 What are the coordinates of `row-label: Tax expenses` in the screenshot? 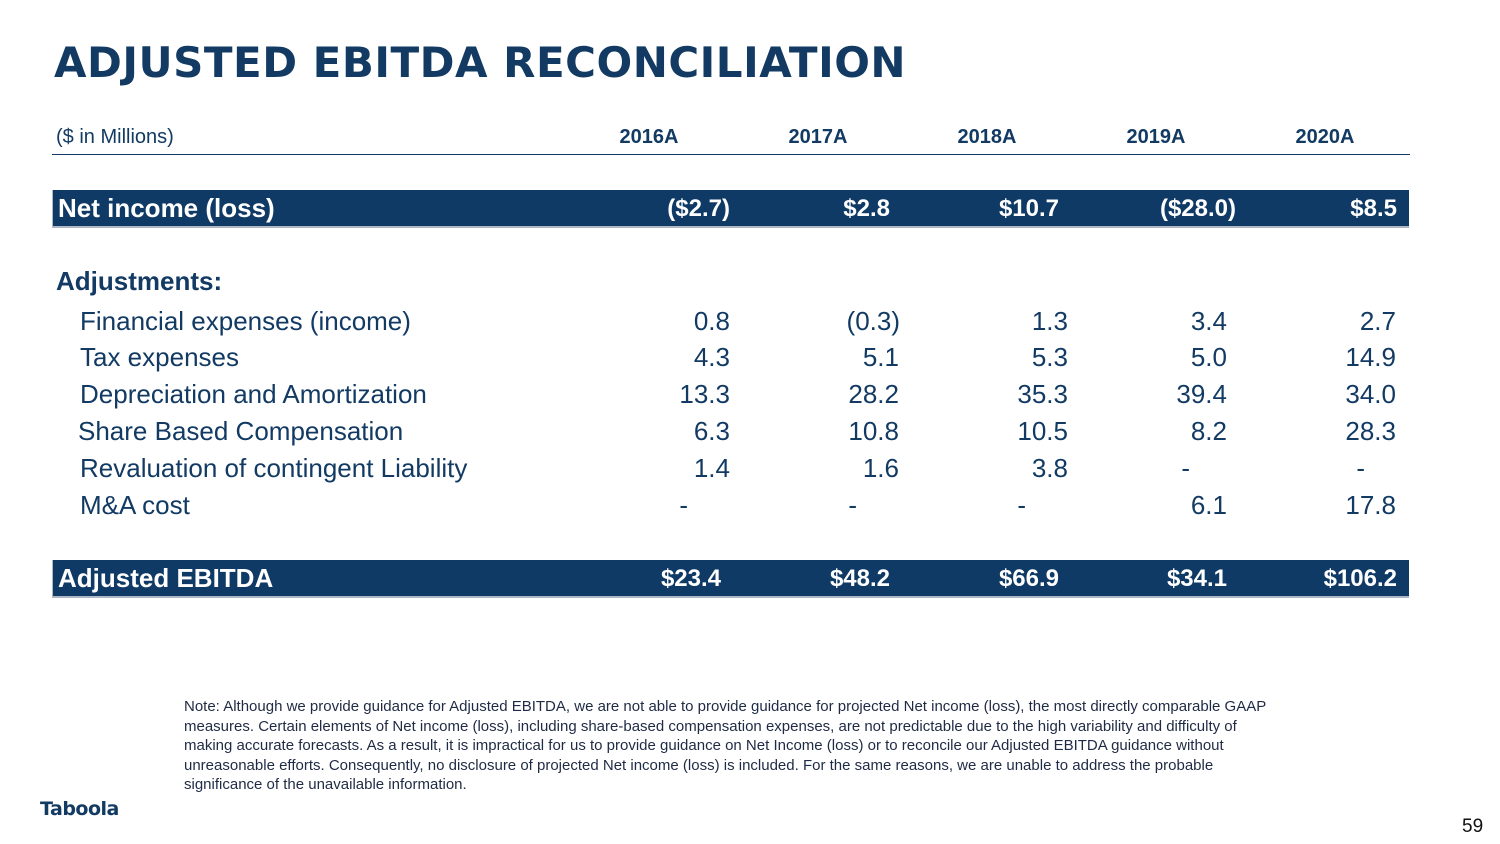 It's located at (159, 357).